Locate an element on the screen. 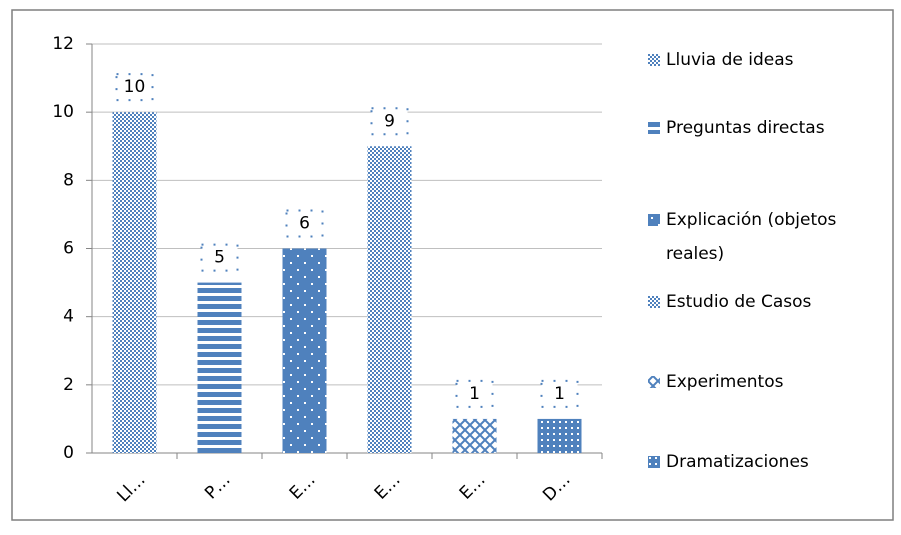 This screenshot has width=901, height=535. legend-item: Lluvia de ideas is located at coordinates (770, 60).